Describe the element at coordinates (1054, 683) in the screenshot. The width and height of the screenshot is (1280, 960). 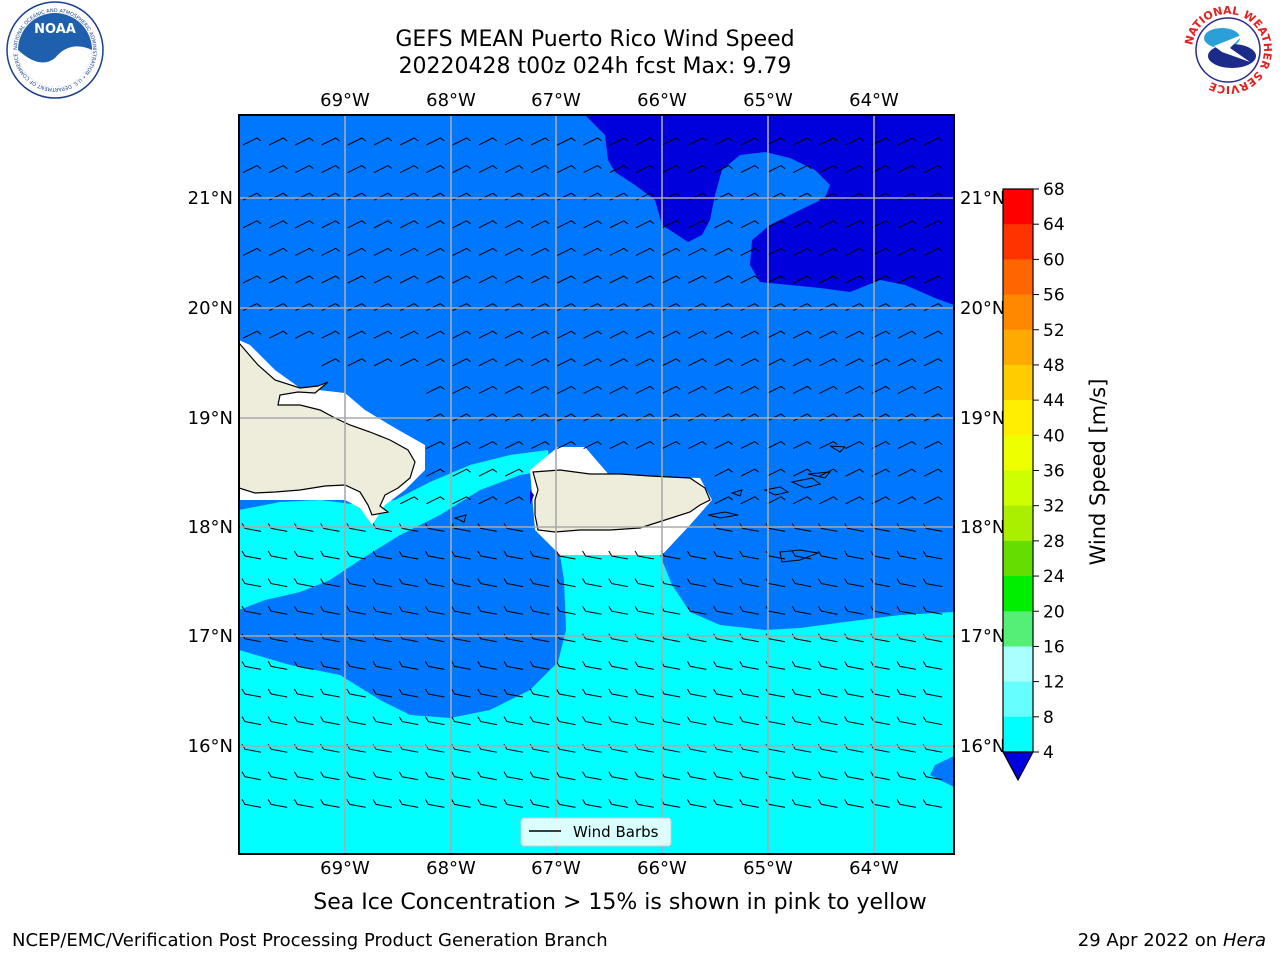
I see `colorbar-tick-label: 12` at that location.